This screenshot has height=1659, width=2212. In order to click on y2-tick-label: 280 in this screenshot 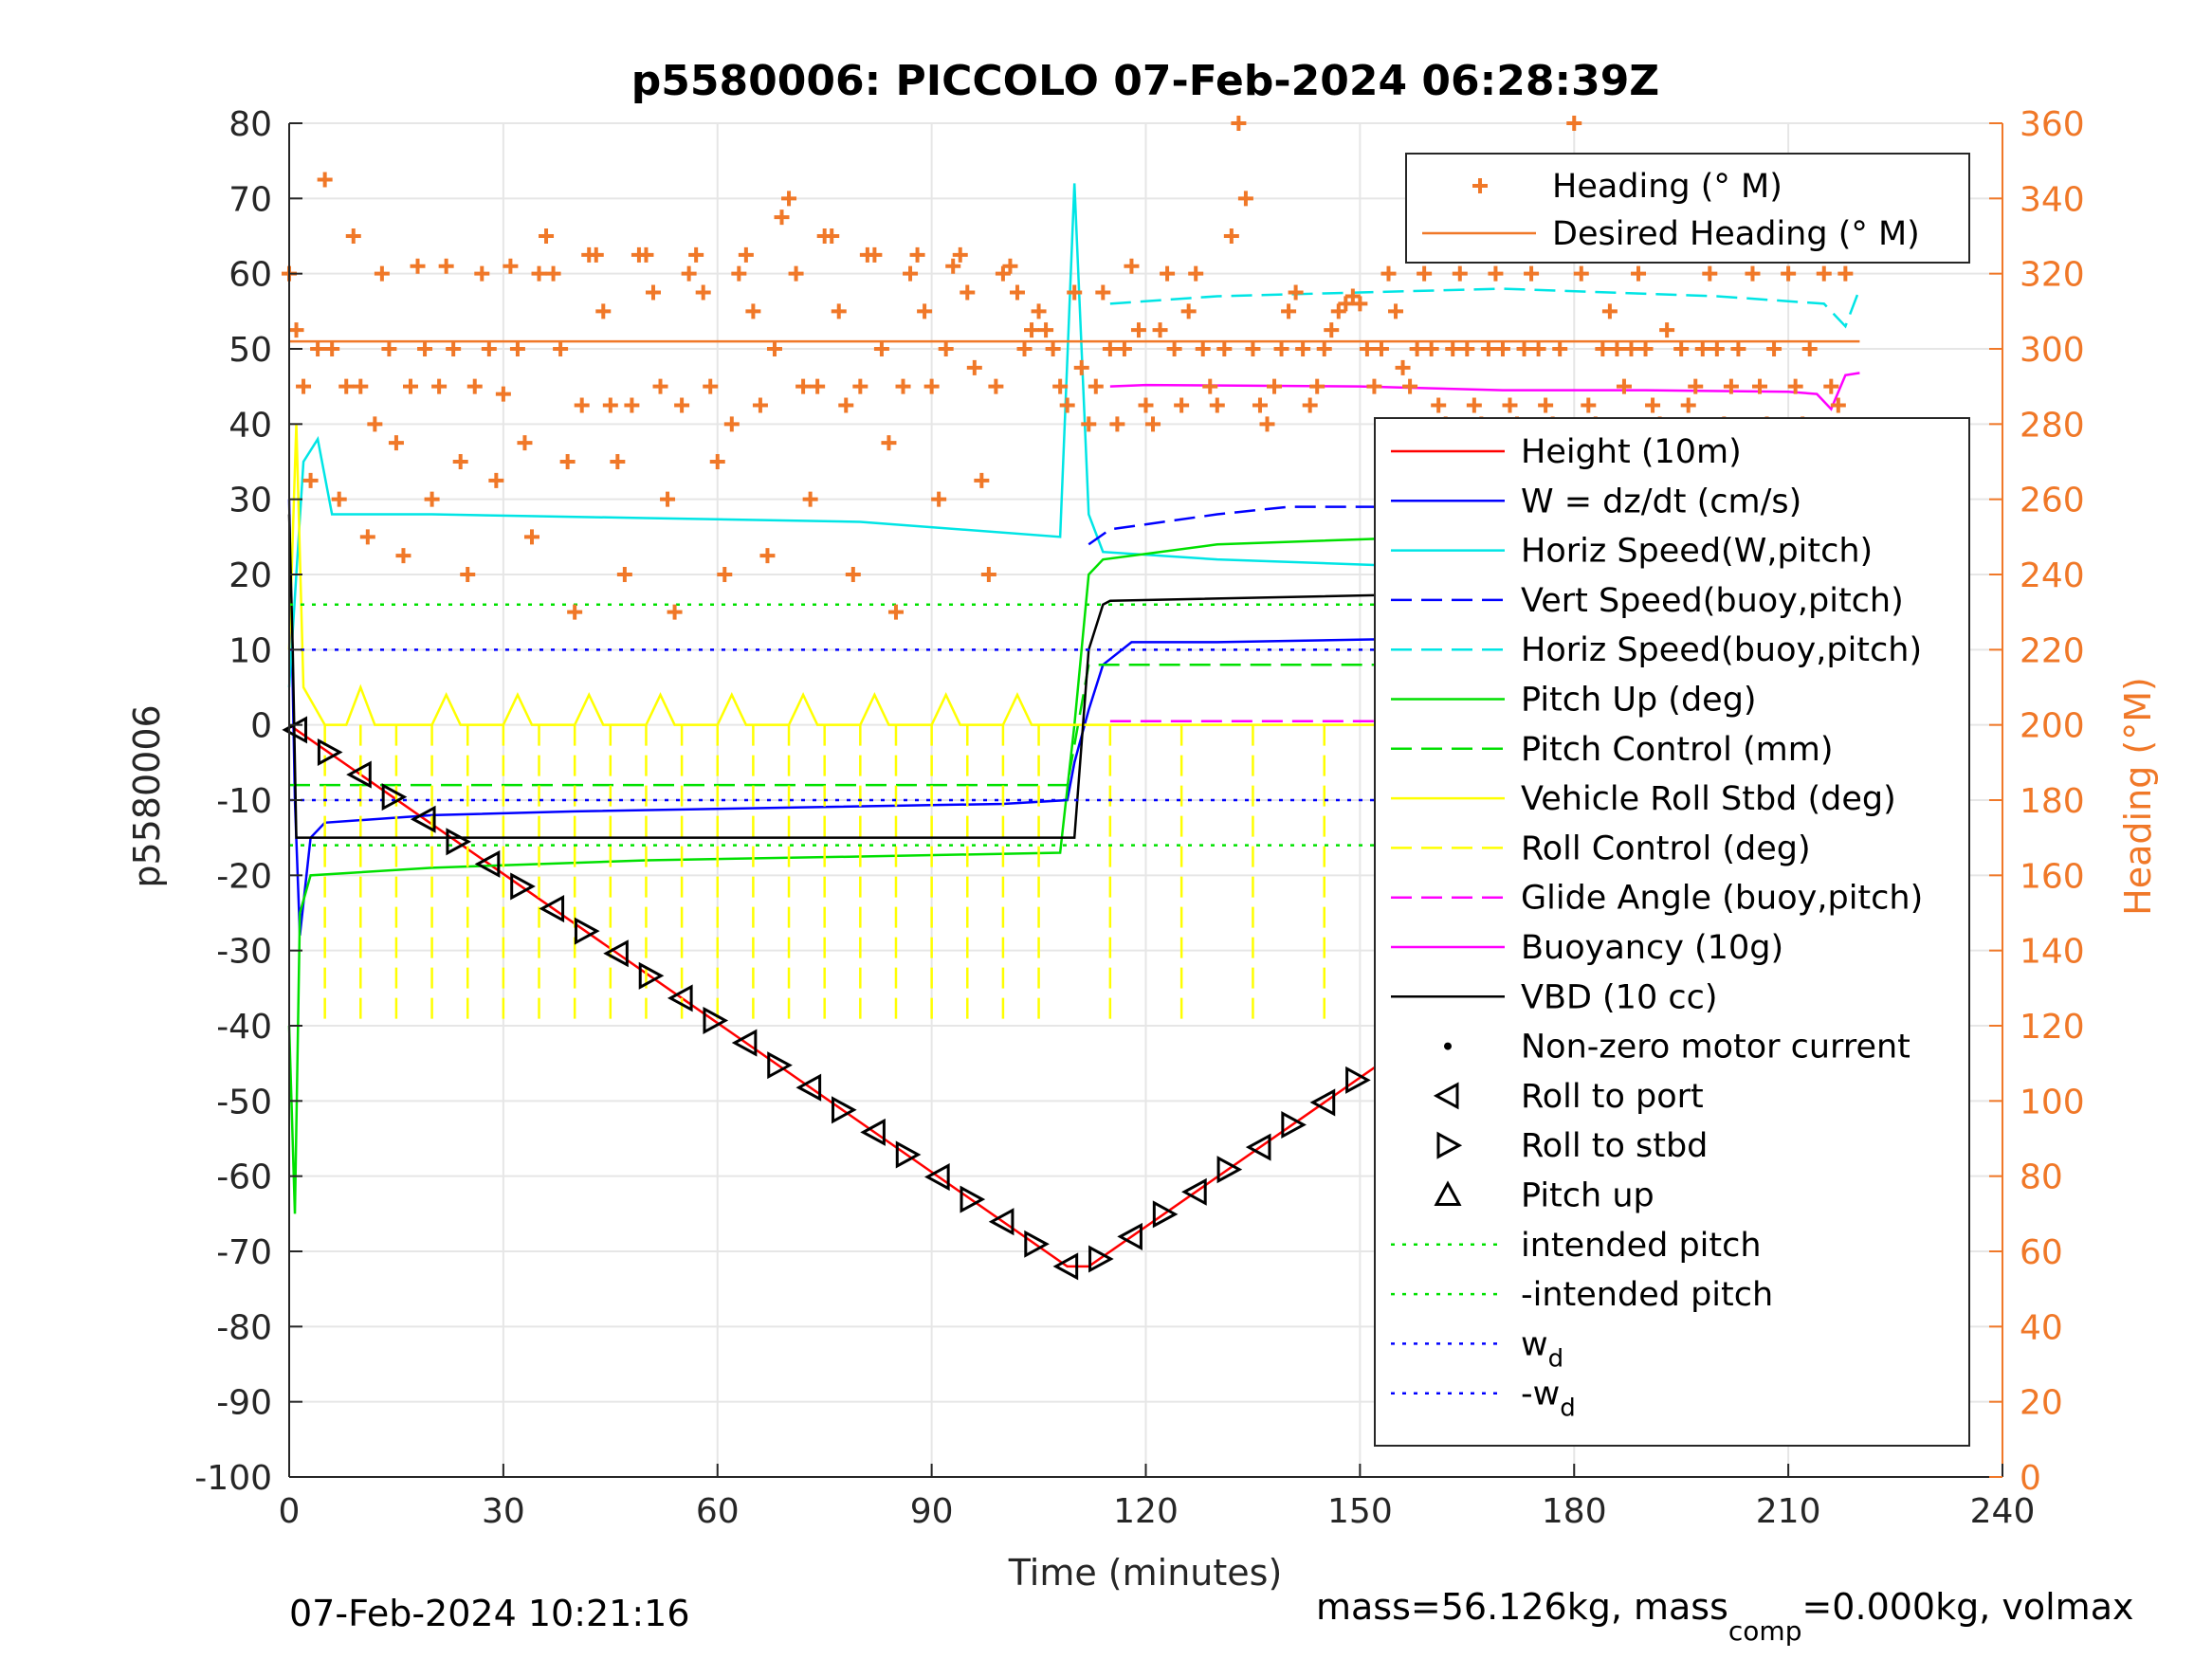, I will do `click(2052, 425)`.